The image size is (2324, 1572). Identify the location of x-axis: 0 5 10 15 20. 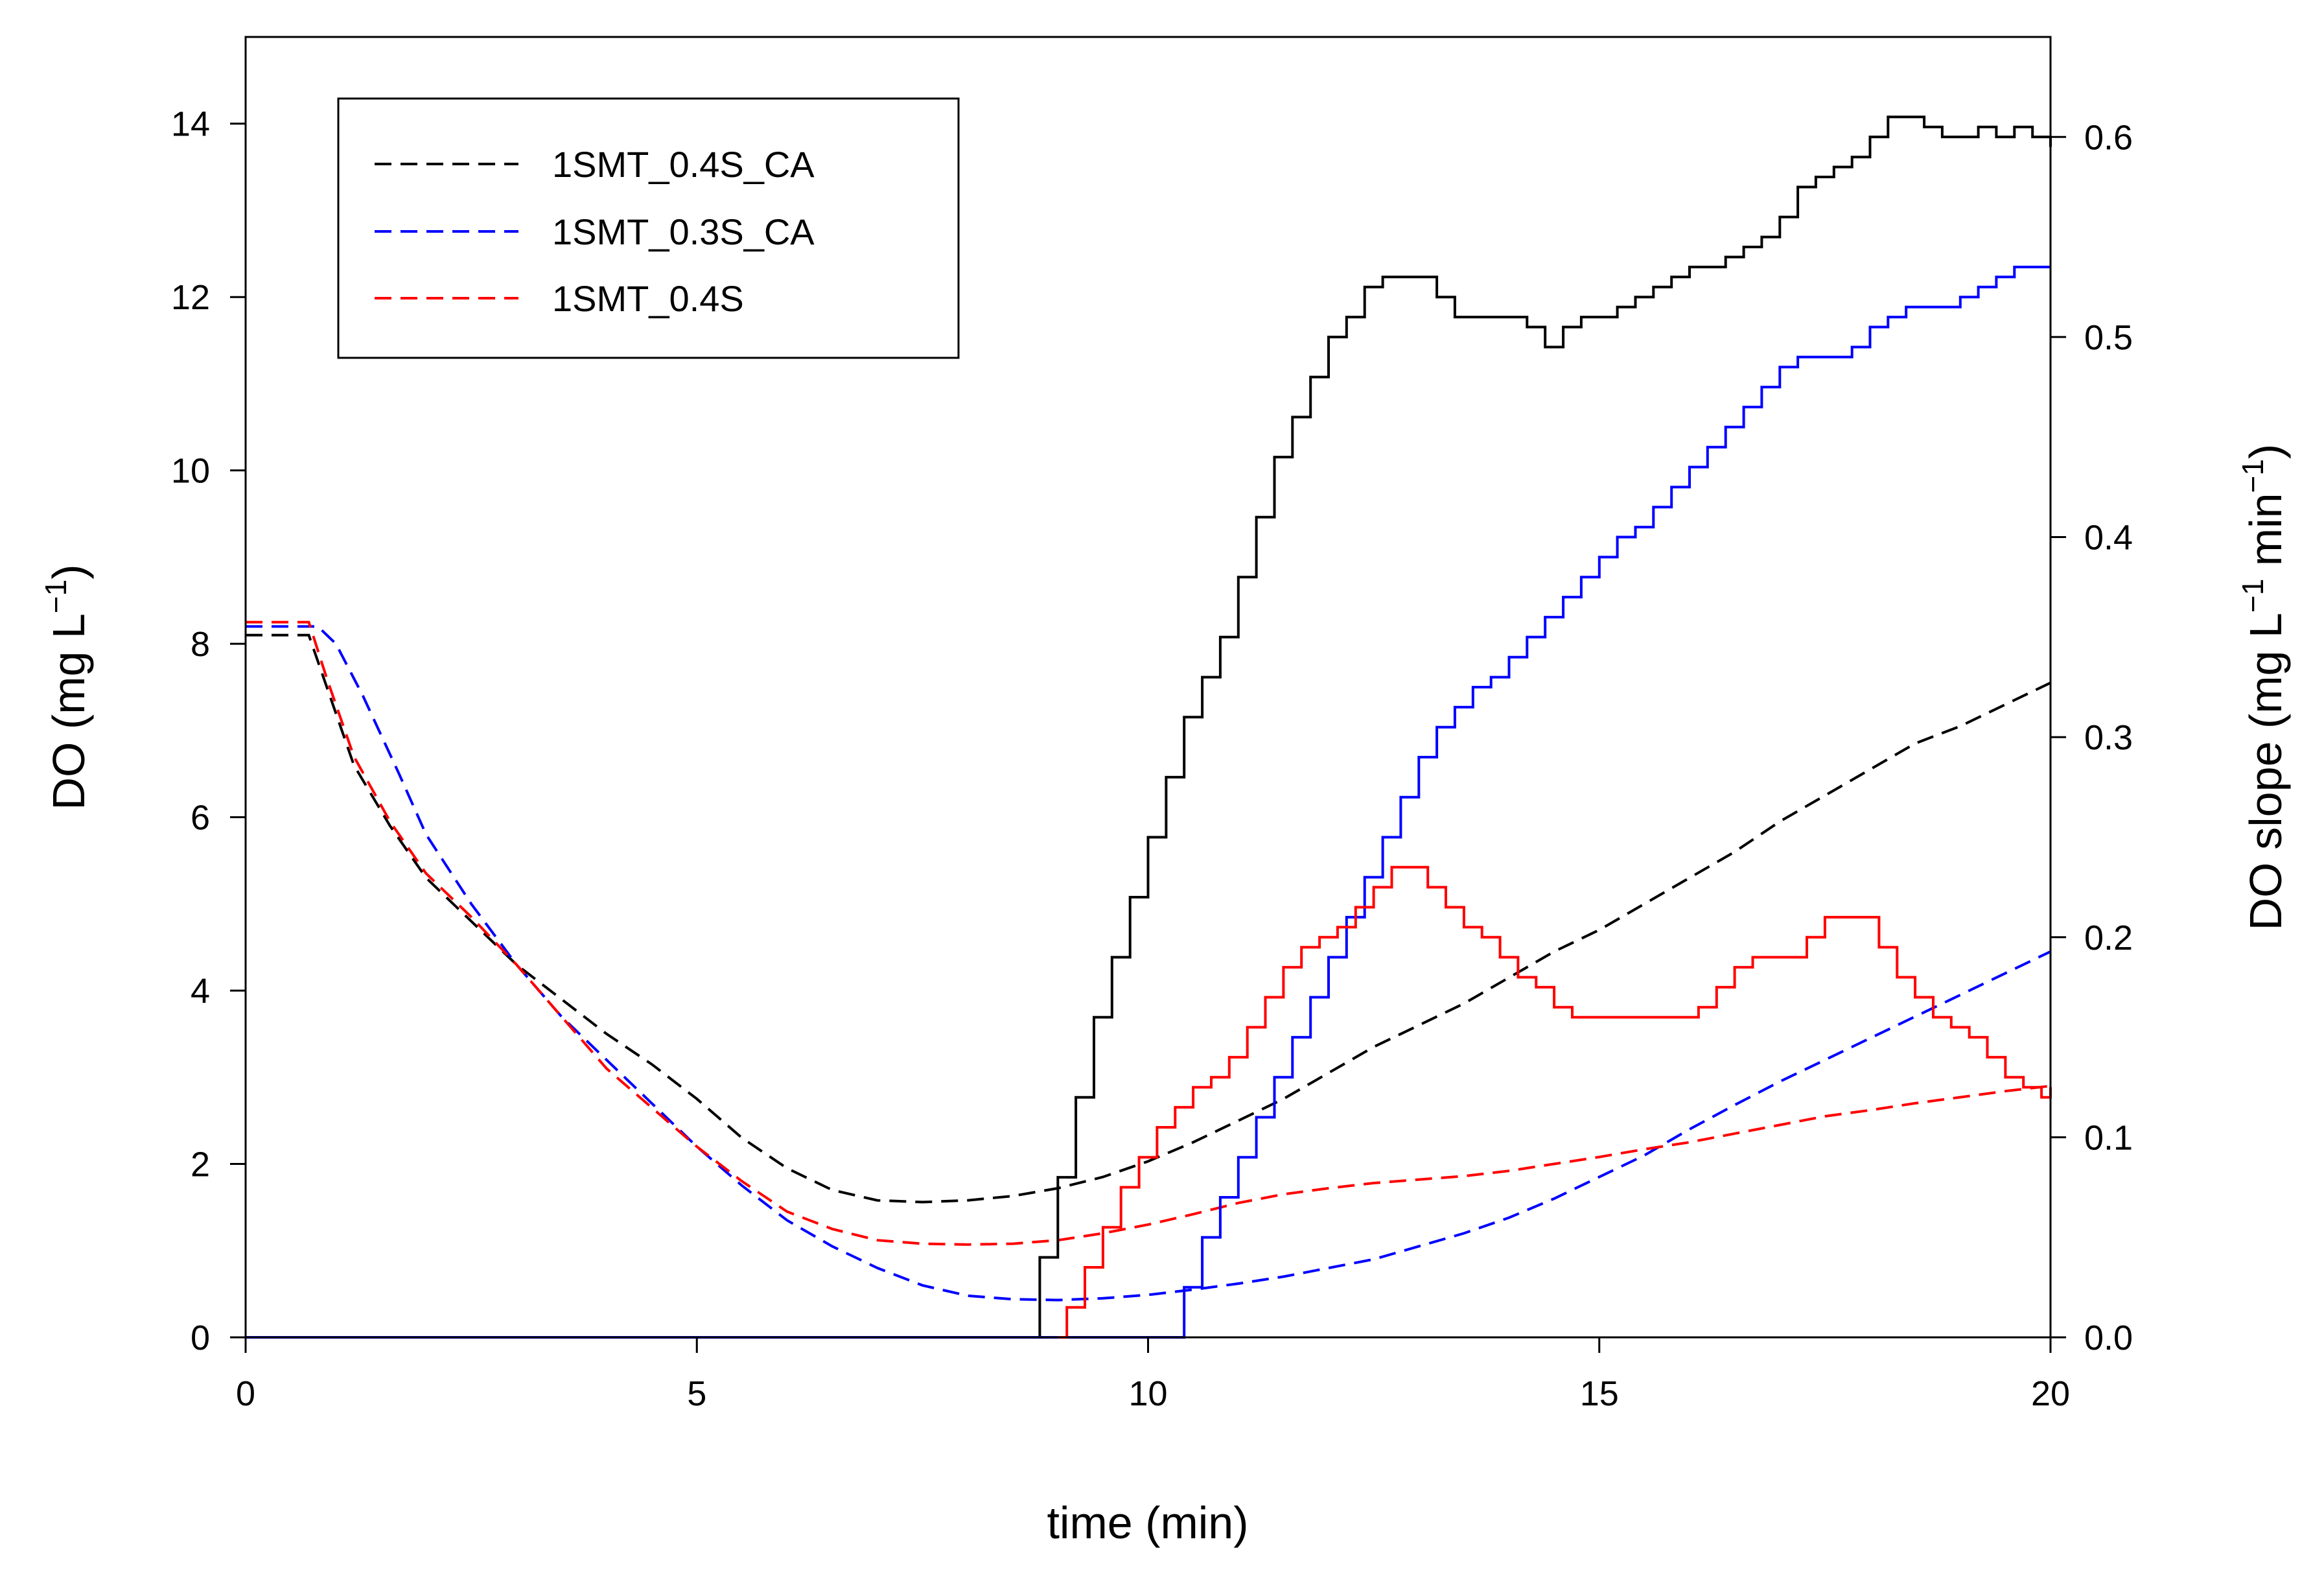
(1153, 1375).